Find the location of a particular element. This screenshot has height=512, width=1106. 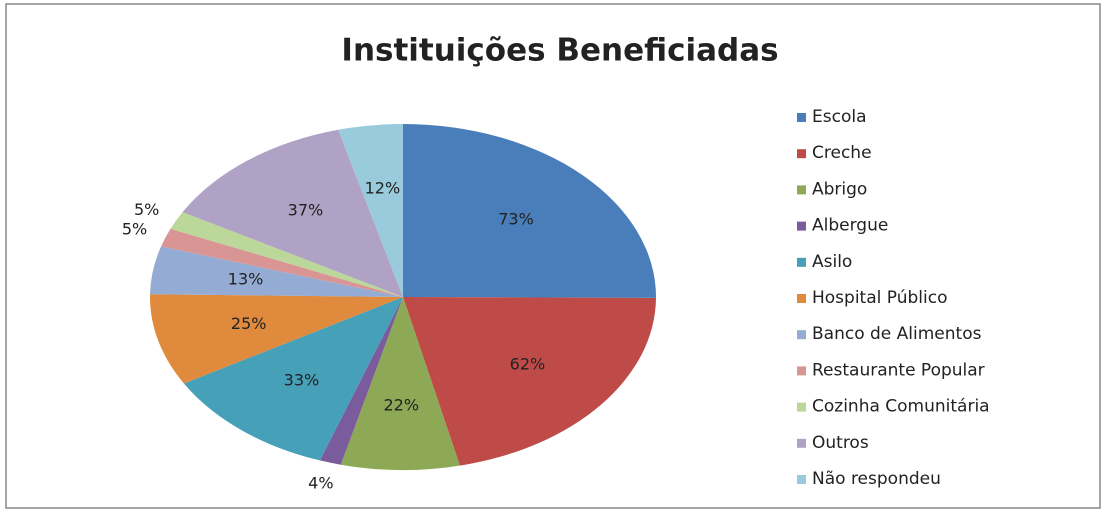

legend-label: Outros is located at coordinates (840, 443).